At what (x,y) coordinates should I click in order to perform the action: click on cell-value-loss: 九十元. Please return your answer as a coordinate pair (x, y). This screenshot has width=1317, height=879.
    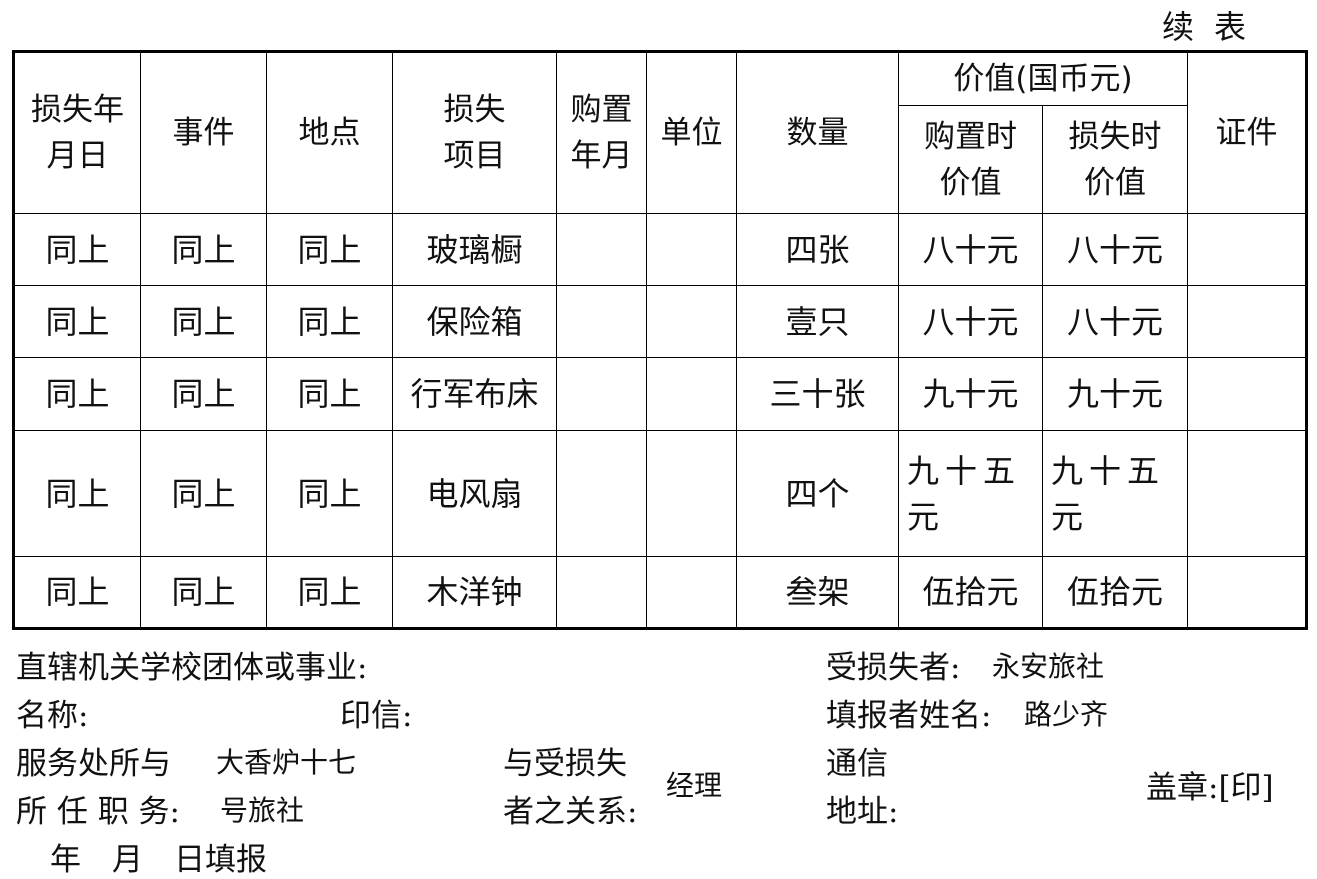
    Looking at the image, I should click on (1115, 394).